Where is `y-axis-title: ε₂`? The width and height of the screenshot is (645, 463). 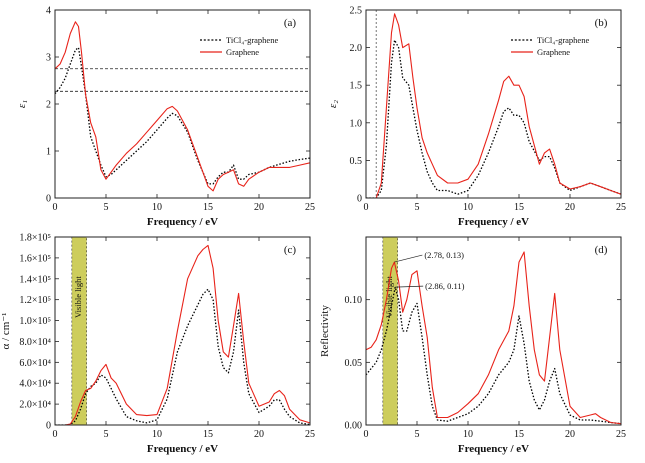 y-axis-title: ε₂ is located at coordinates (333, 104).